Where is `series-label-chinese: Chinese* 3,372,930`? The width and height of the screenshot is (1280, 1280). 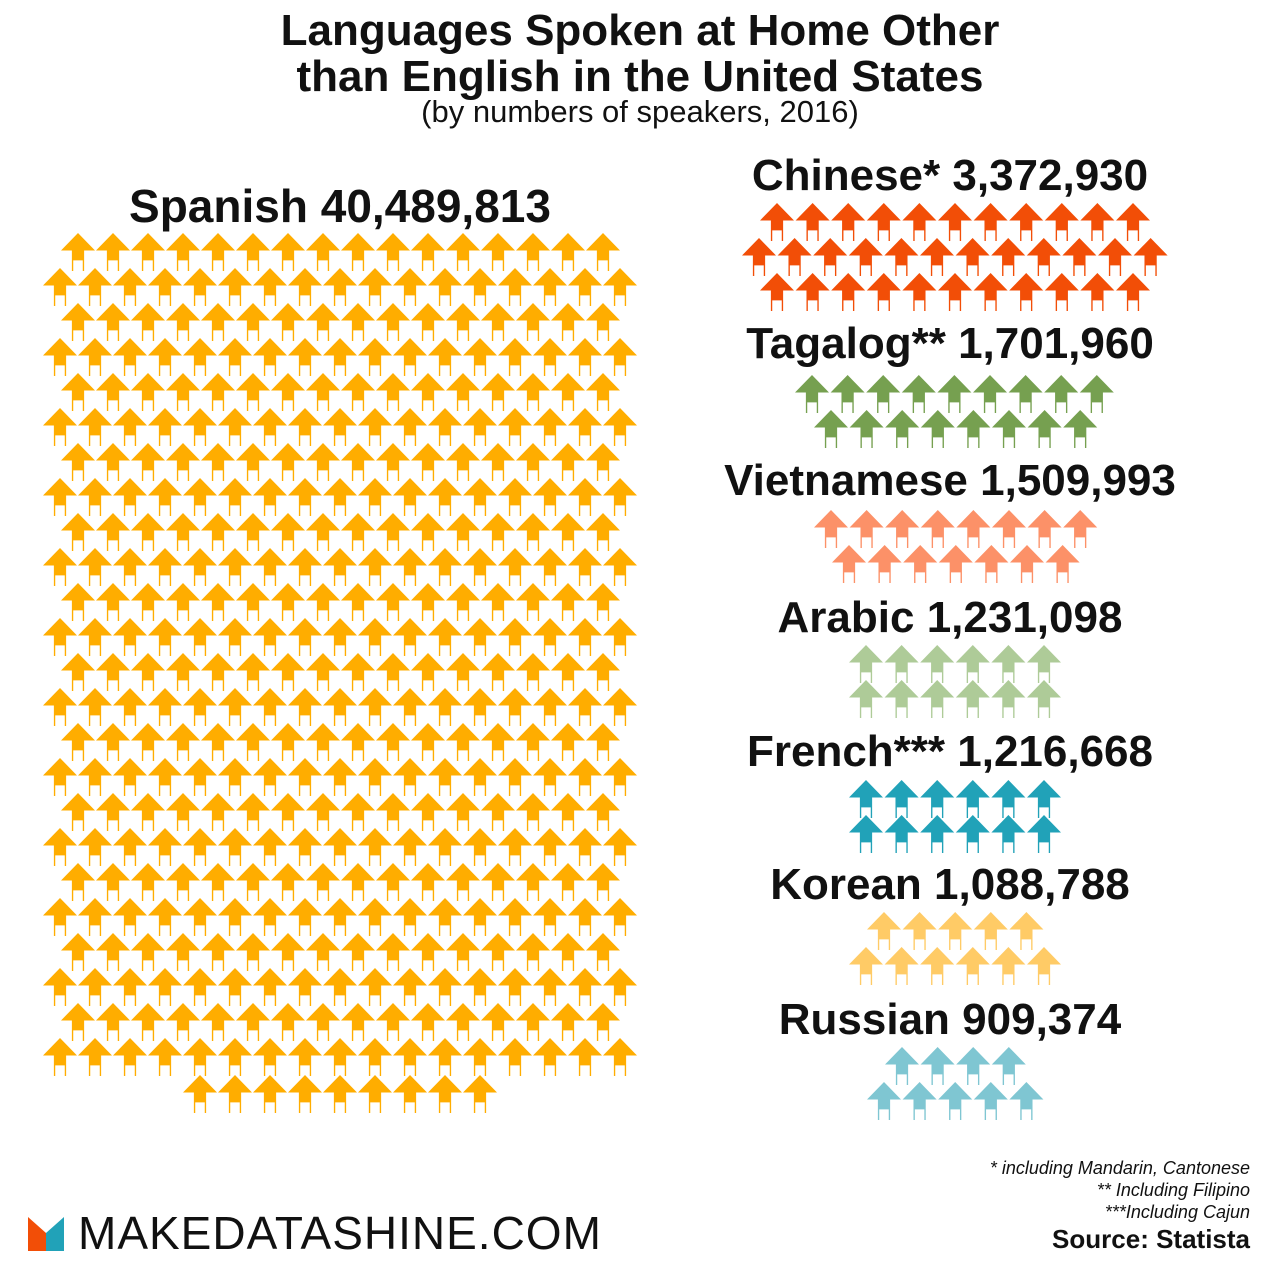 series-label-chinese: Chinese* 3,372,930 is located at coordinates (950, 175).